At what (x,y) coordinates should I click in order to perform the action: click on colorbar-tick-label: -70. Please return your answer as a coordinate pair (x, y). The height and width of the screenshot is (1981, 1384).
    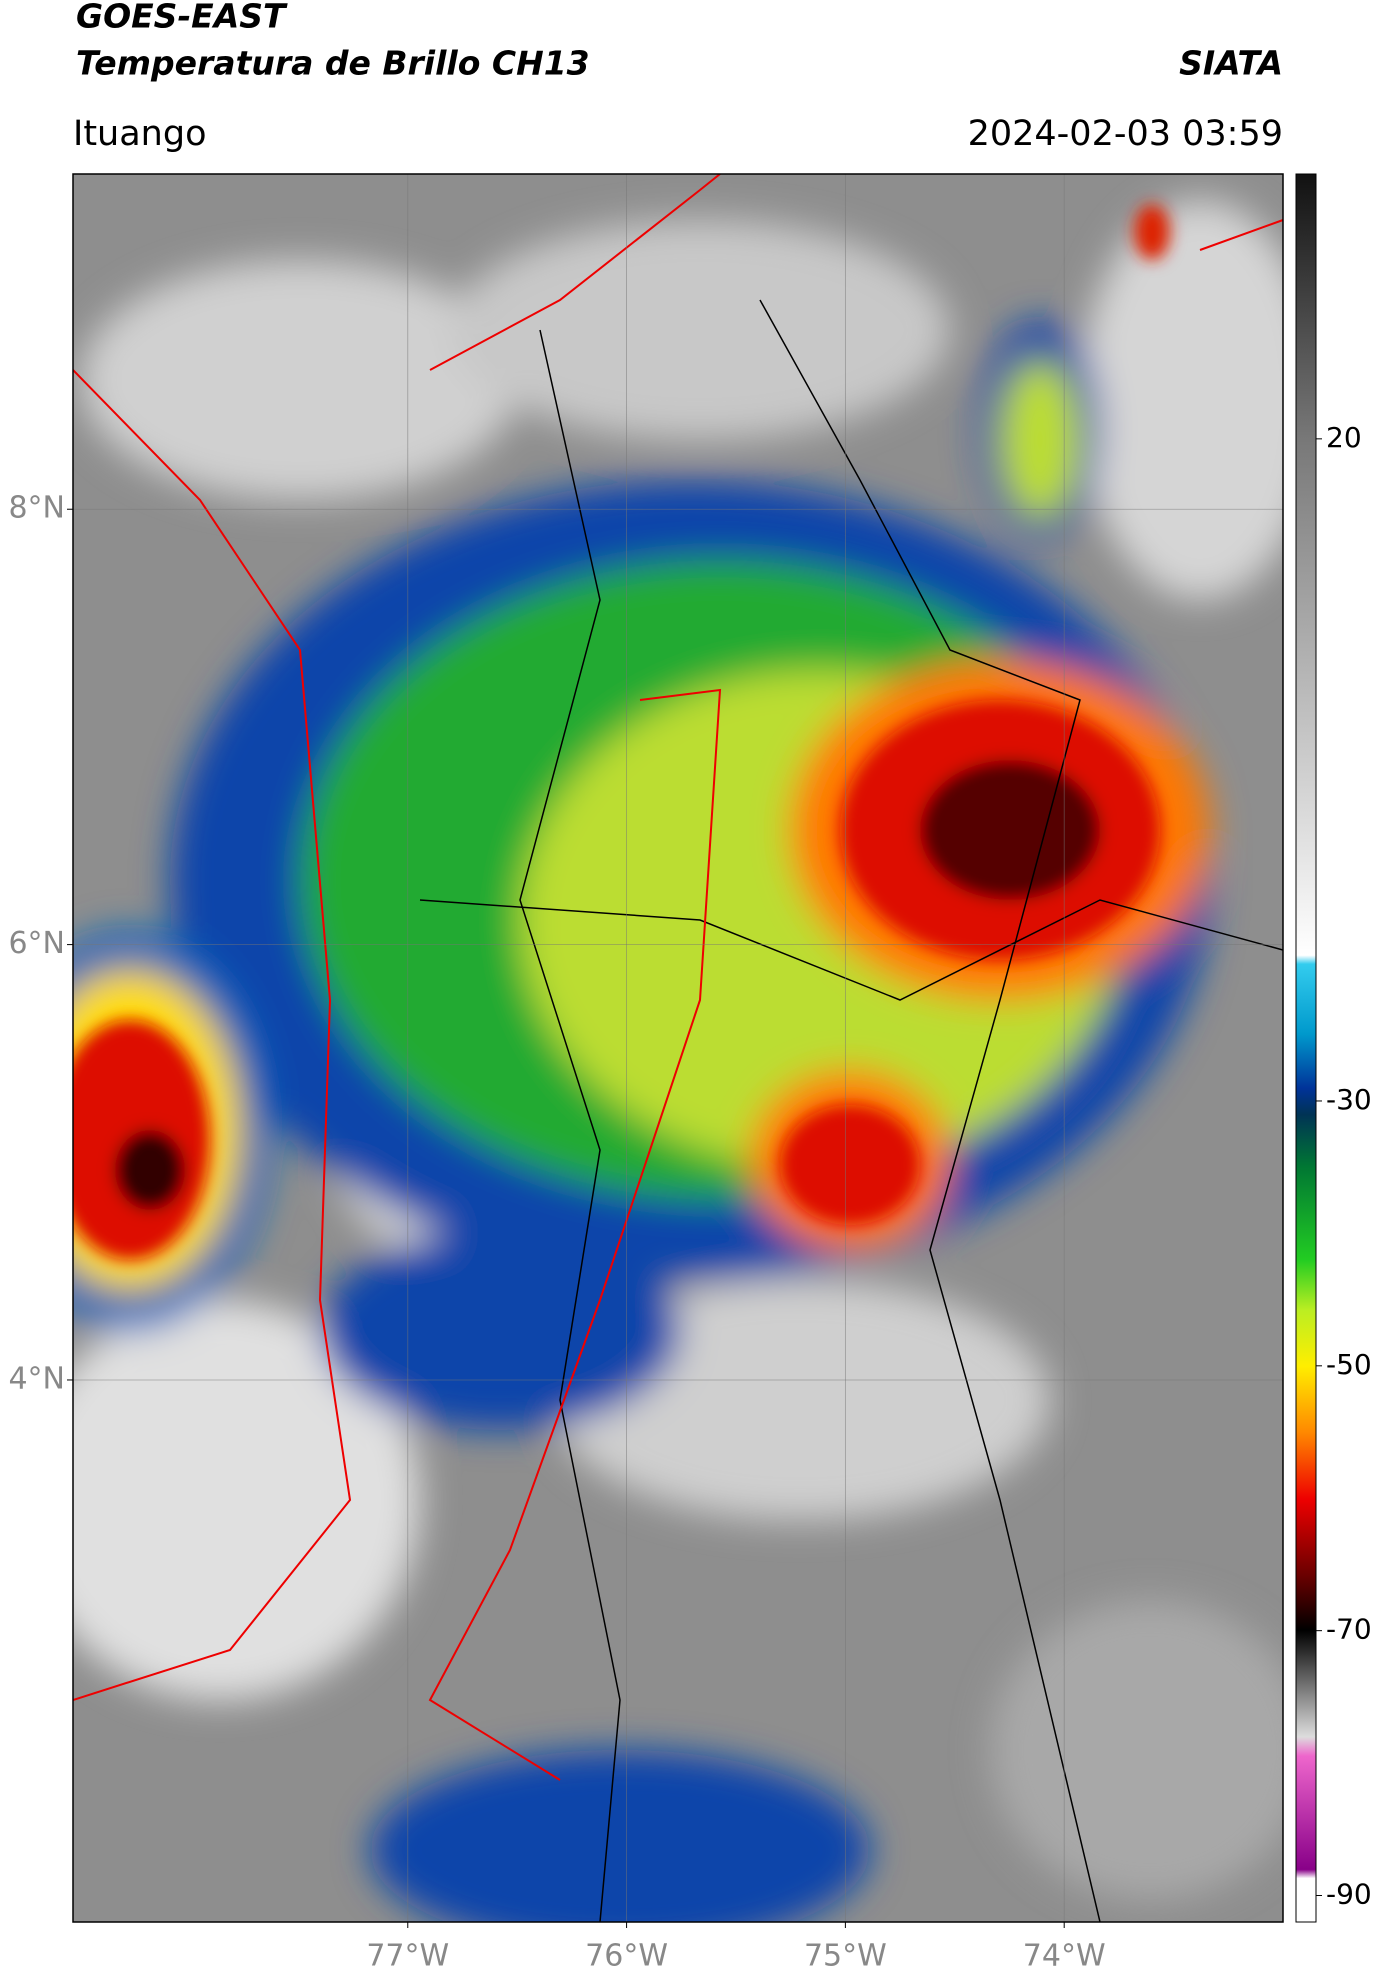
    Looking at the image, I should click on (1349, 1629).